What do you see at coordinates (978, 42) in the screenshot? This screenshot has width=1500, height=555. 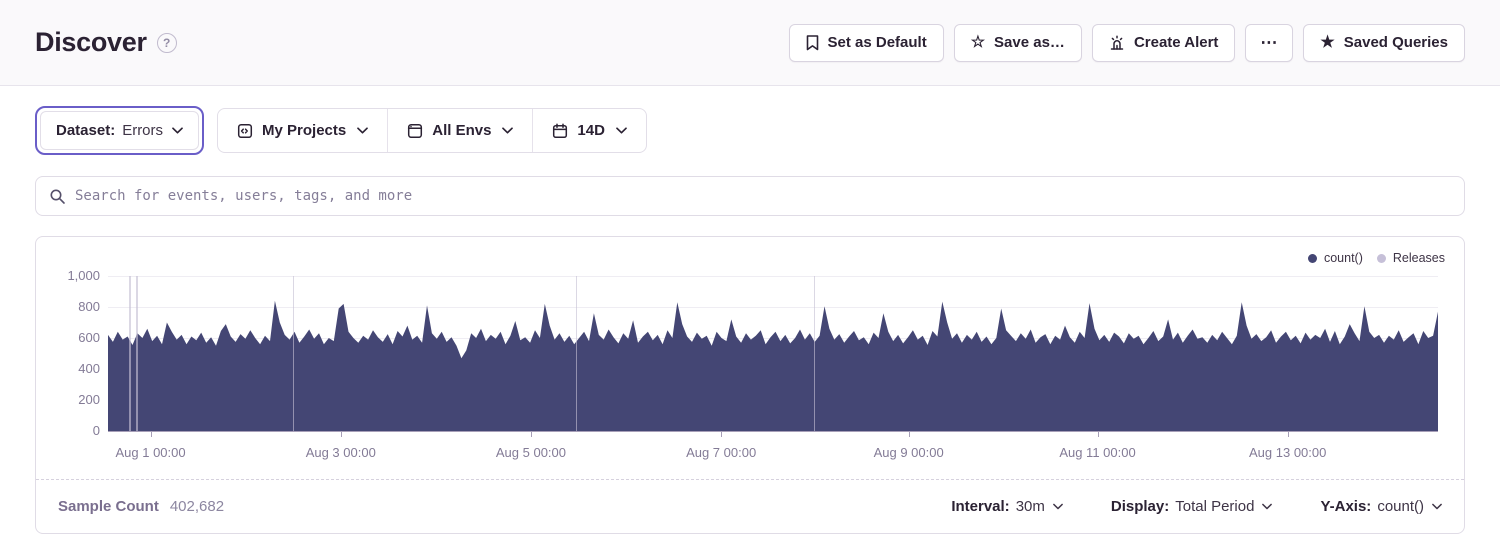 I see `star-outline-icon: ☆` at bounding box center [978, 42].